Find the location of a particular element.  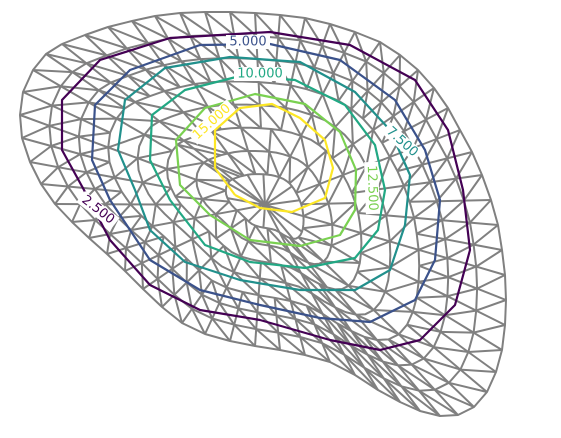

contour-label: 10.000 is located at coordinates (260, 74).